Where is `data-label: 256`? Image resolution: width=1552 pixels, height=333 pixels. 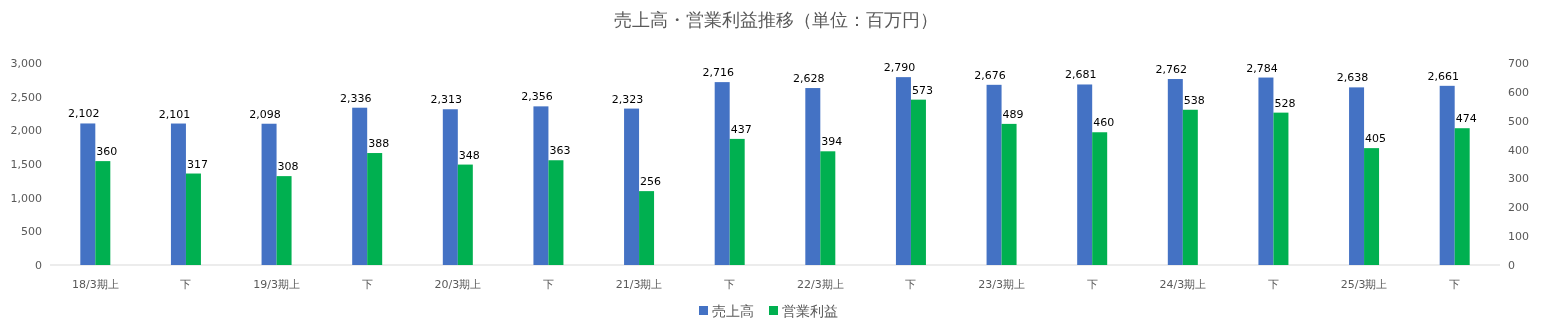 data-label: 256 is located at coordinates (651, 182).